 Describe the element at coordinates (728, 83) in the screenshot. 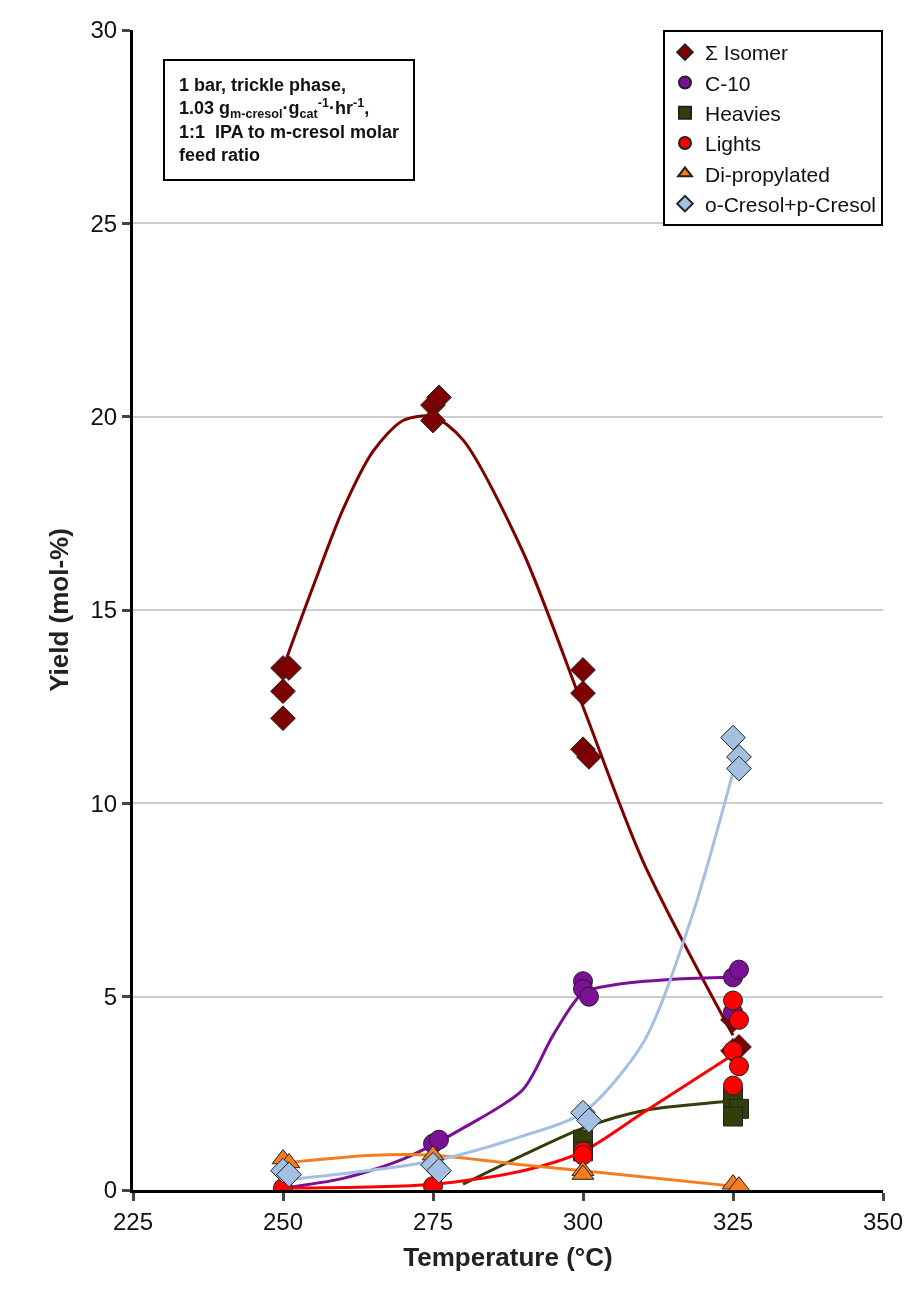

I see `legend-label: C-10` at that location.